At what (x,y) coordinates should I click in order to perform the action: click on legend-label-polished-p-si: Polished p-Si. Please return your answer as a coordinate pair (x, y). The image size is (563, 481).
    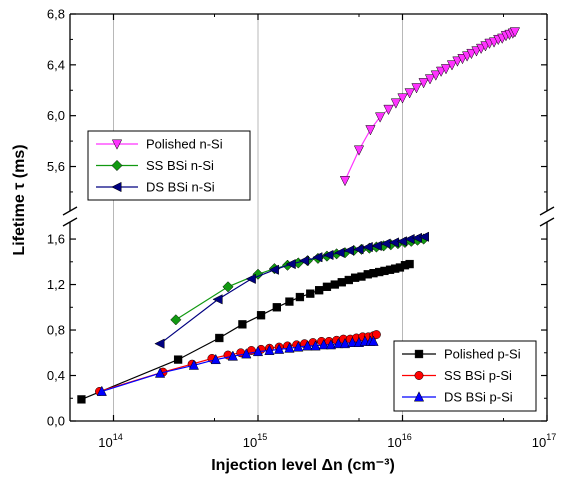
    Looking at the image, I should click on (482, 354).